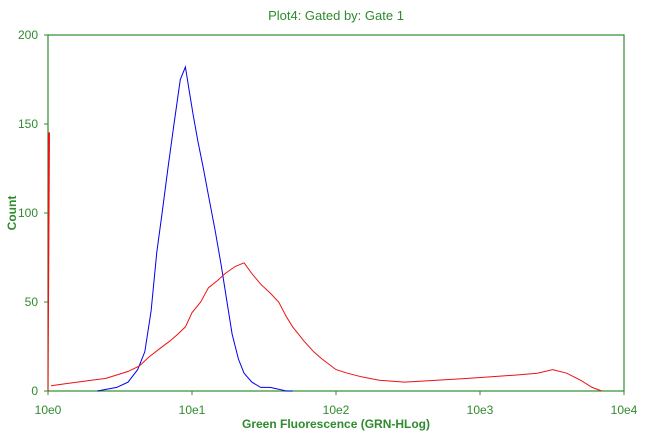  Describe the element at coordinates (336, 15) in the screenshot. I see `chart-title: Plot4: Gated by: Gate 1` at that location.